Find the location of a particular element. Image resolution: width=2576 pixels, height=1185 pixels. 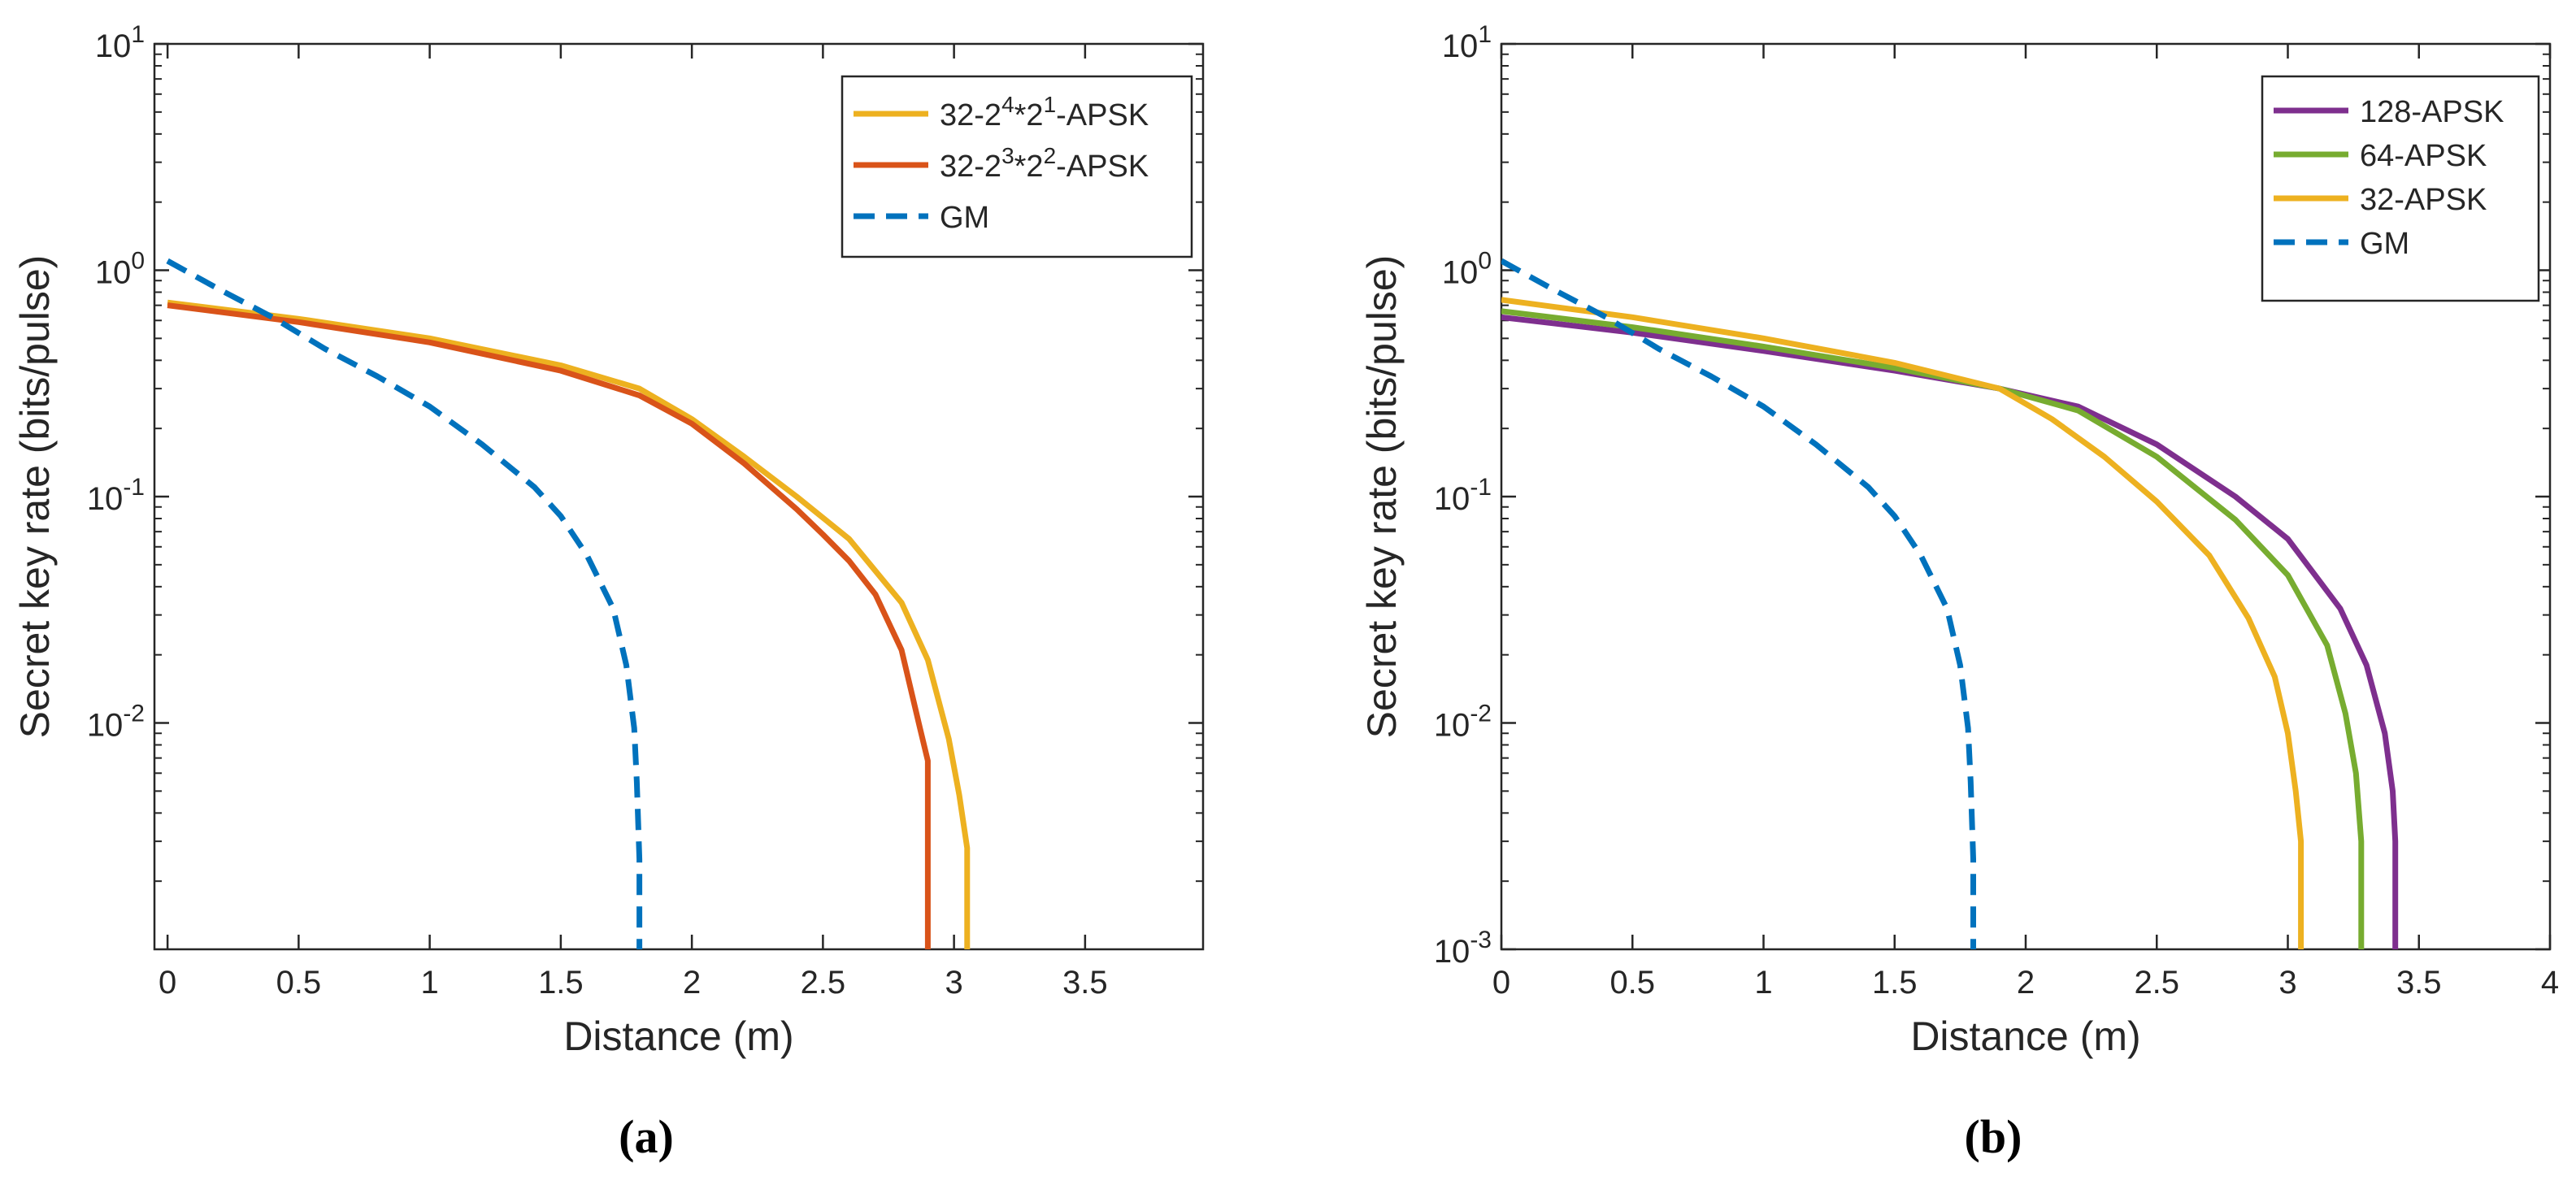

legend-label: 32-APSK is located at coordinates (2423, 200).